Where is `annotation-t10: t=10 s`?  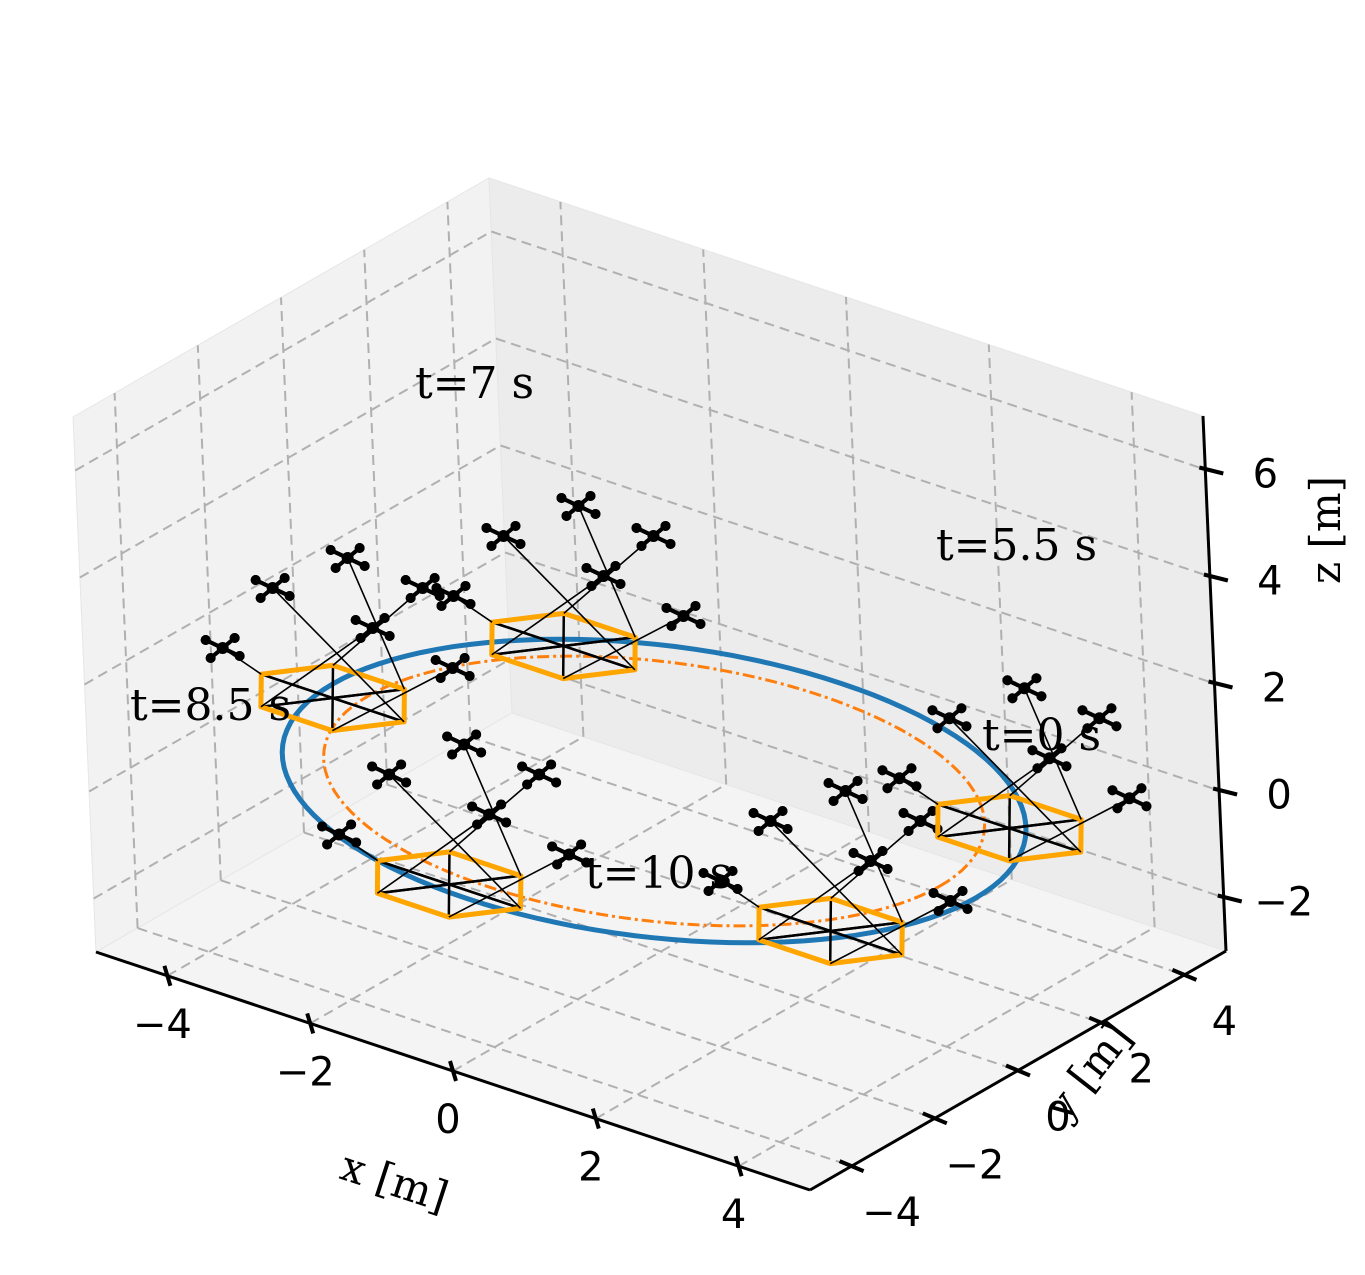 annotation-t10: t=10 s is located at coordinates (658, 873).